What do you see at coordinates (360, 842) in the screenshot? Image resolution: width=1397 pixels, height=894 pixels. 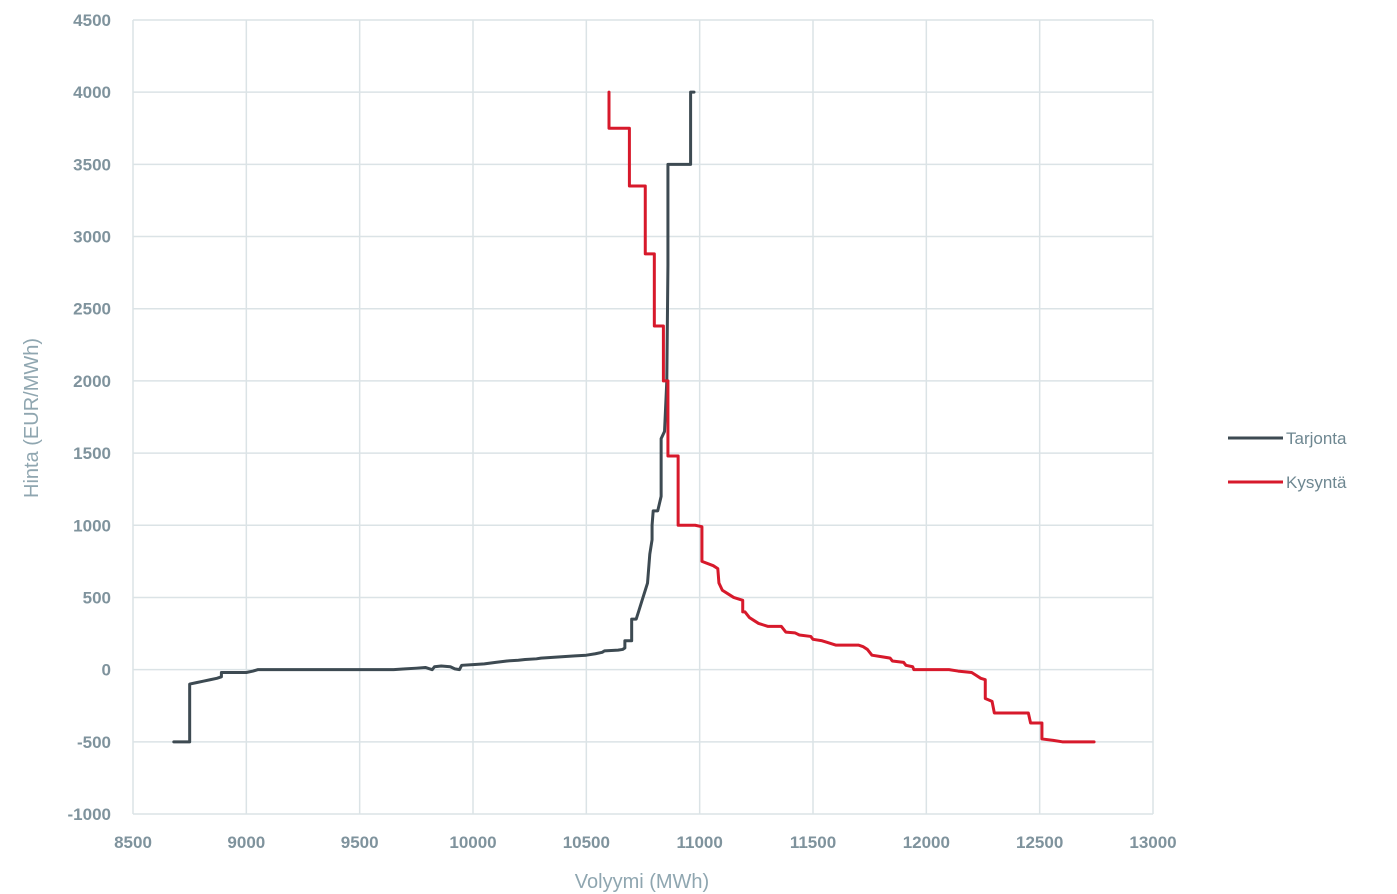 I see `x-tick-label: 9500` at bounding box center [360, 842].